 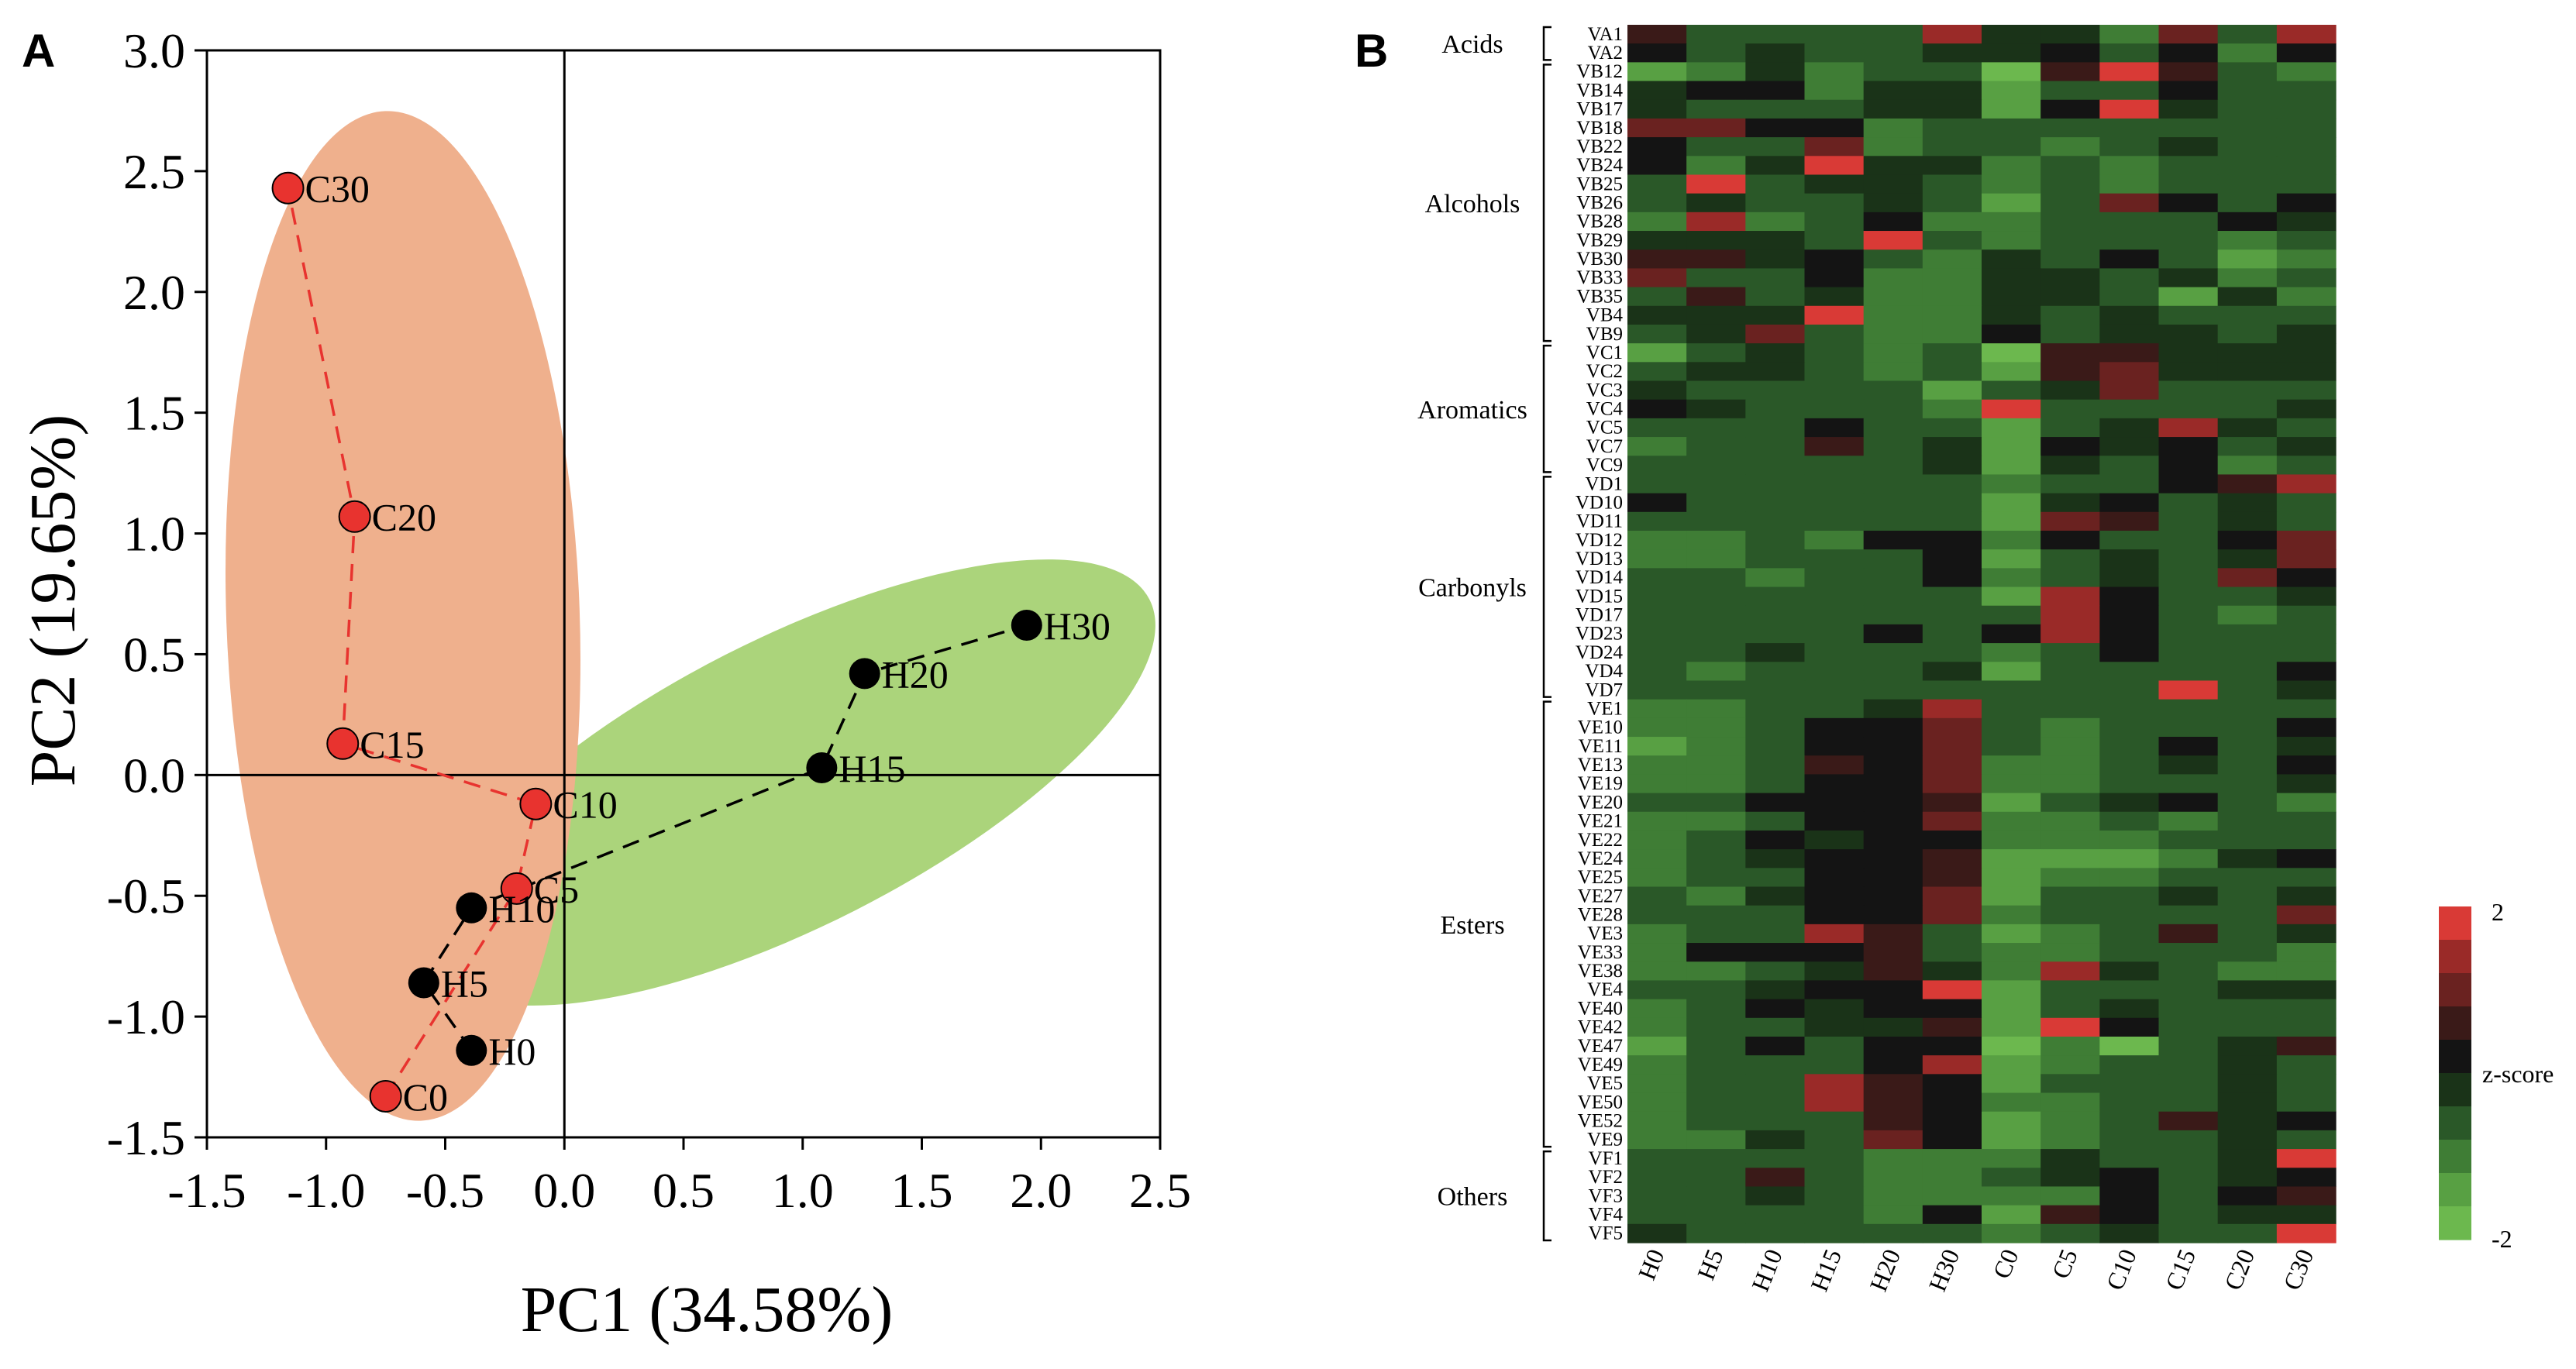 What do you see at coordinates (1600, 727) in the screenshot?
I see `row-label: VE10` at bounding box center [1600, 727].